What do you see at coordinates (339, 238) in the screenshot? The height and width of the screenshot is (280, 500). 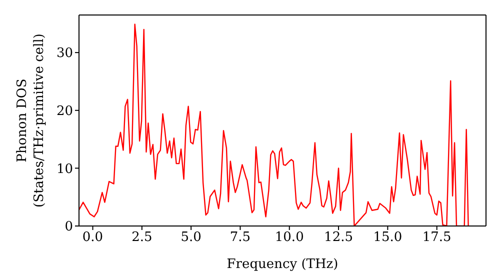 I see `x-tick-label: 12.5` at bounding box center [339, 238].